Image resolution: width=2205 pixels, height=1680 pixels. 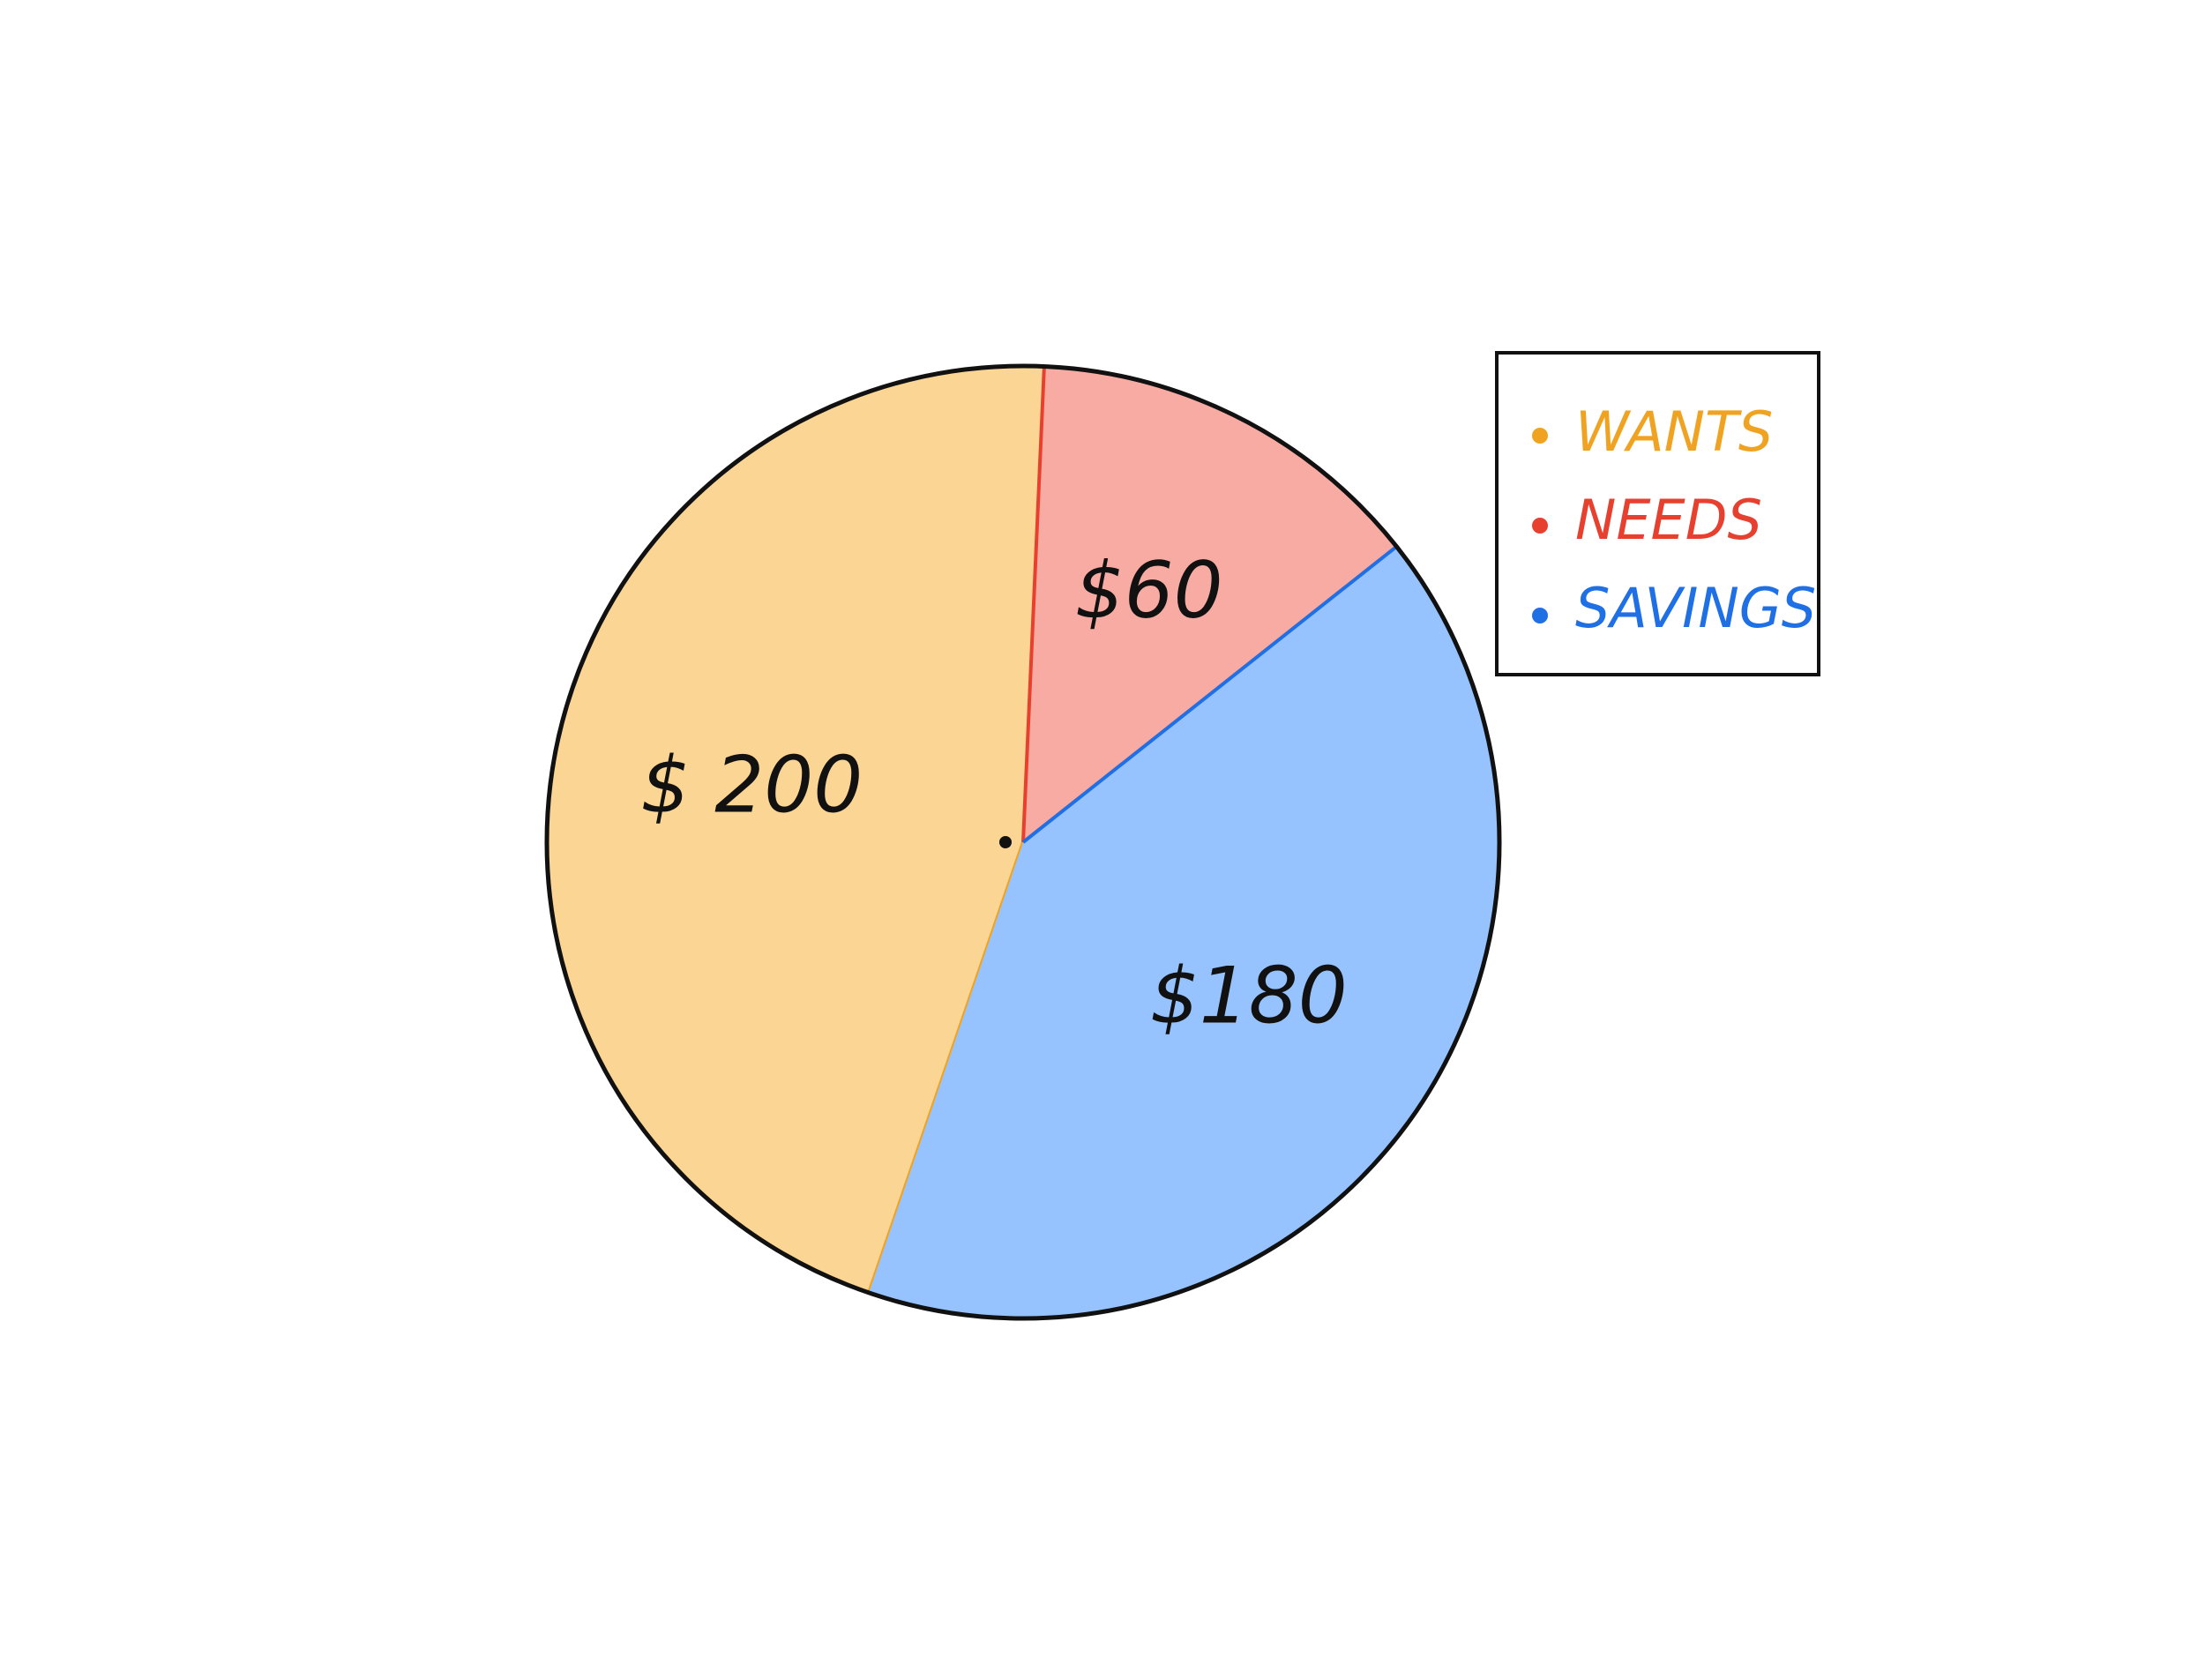 I want to click on legend-label-wants: WANTS, so click(x=1674, y=431).